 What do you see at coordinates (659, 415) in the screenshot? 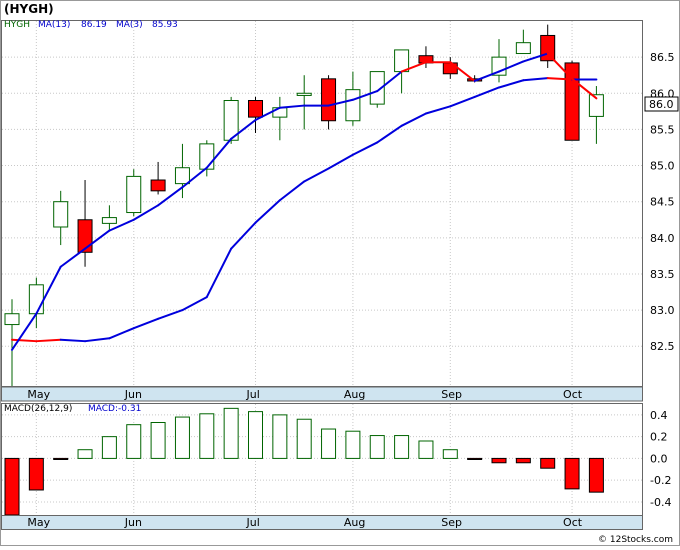
I see `macd-y-tick-label: 0.4` at bounding box center [659, 415].